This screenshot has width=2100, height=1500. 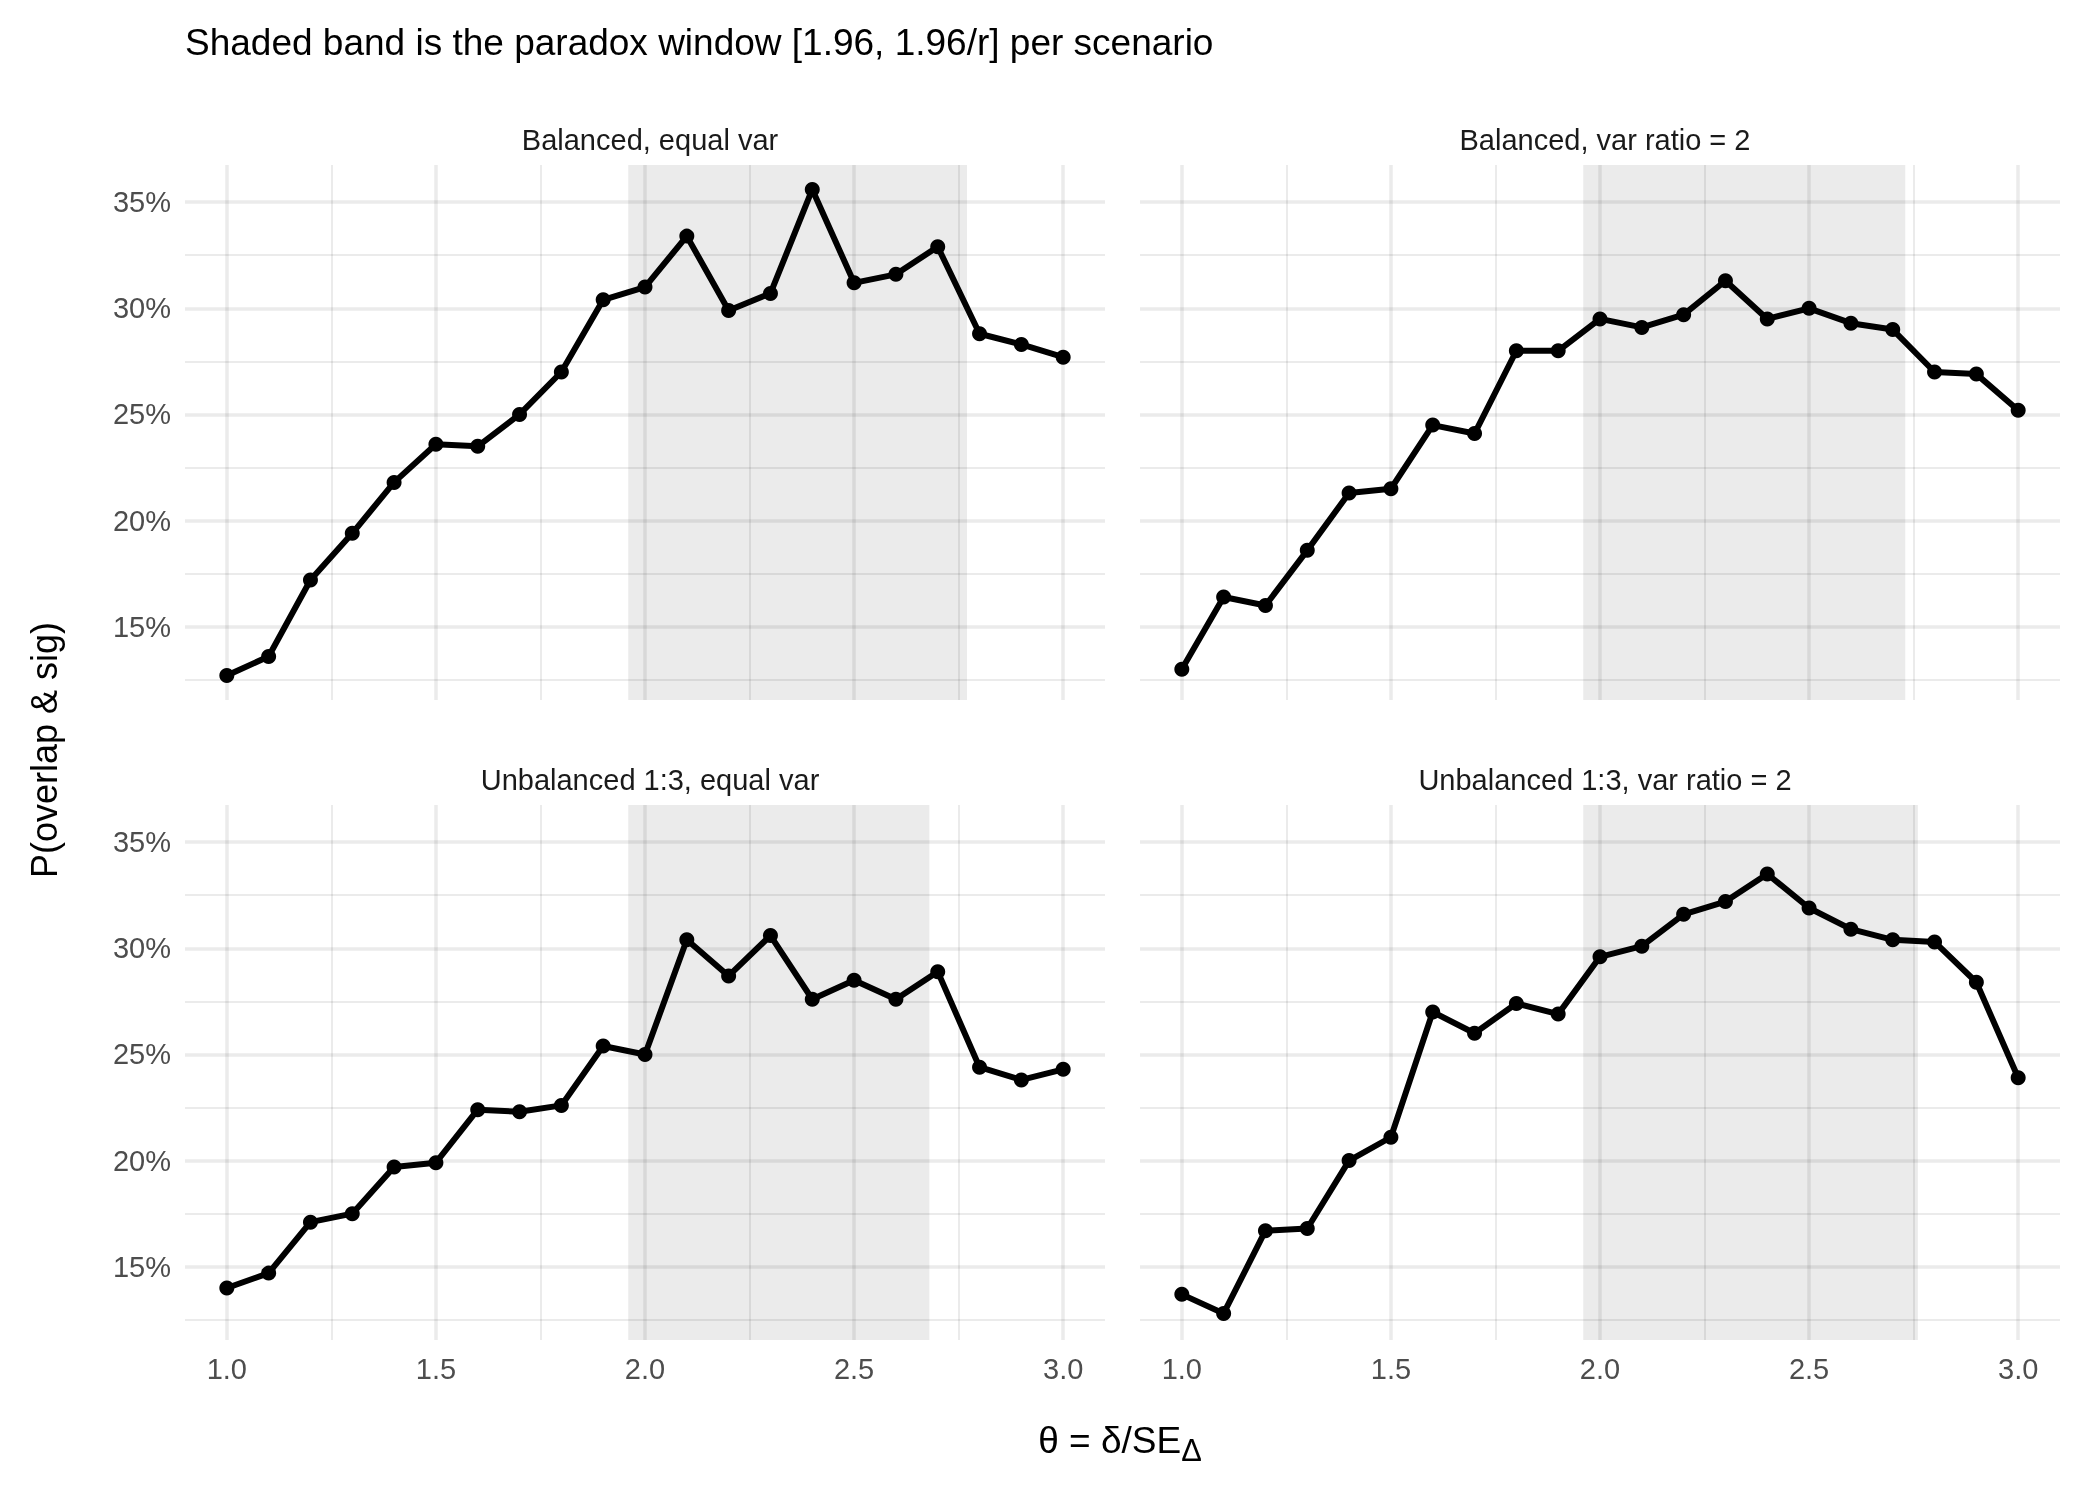 I want to click on y-axis-title: P(overlap & sig), so click(x=45, y=750).